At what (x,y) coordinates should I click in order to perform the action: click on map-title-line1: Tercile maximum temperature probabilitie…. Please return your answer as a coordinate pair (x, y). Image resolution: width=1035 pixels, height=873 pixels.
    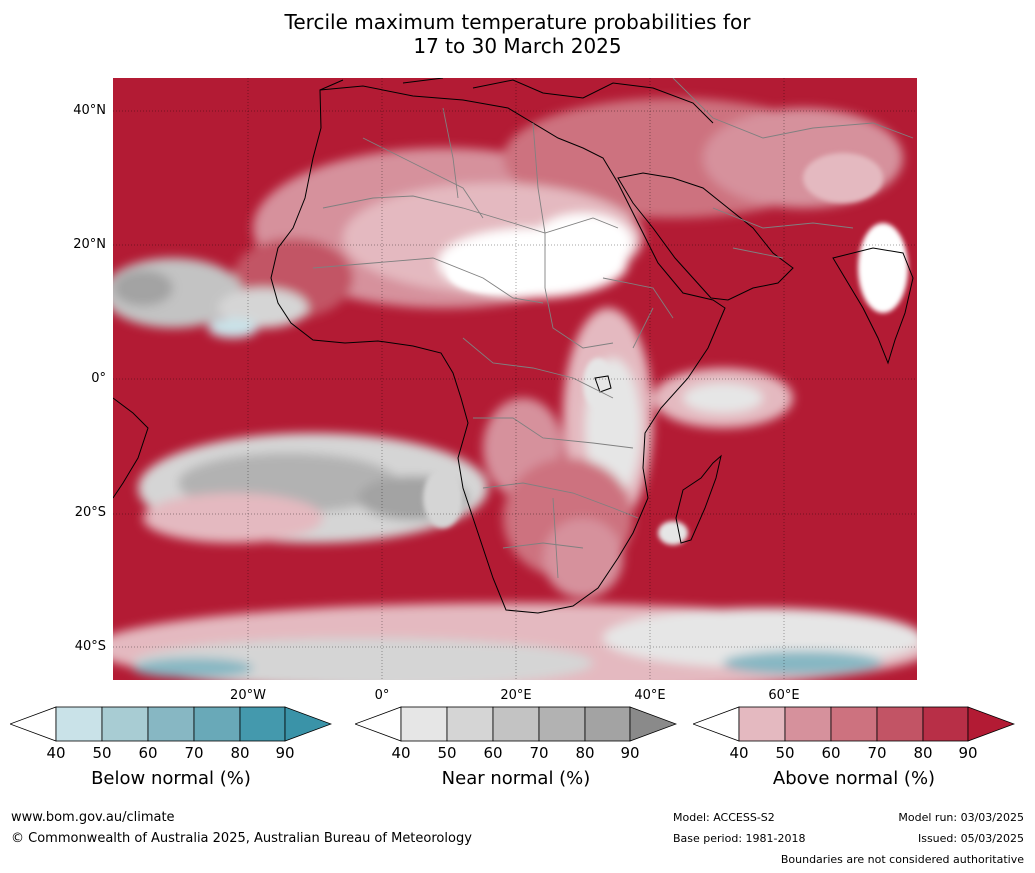
    Looking at the image, I should click on (517, 22).